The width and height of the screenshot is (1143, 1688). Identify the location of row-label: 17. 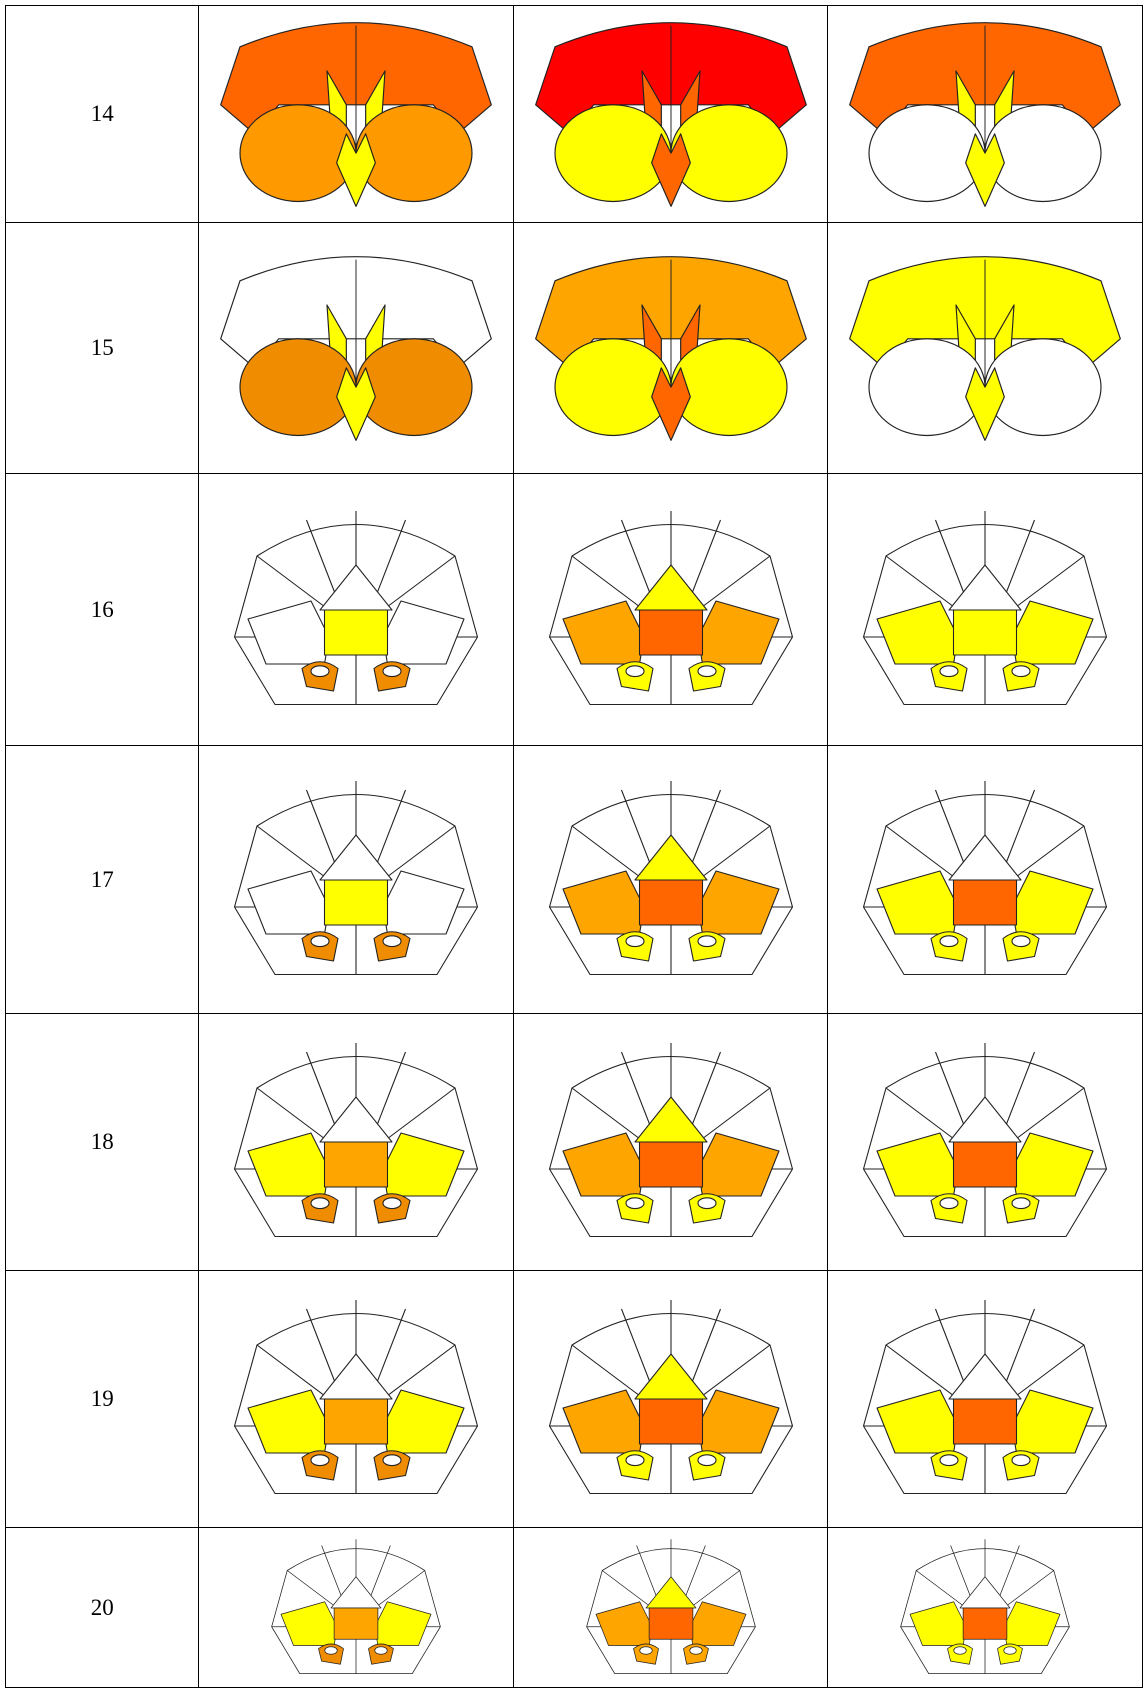
(102, 879).